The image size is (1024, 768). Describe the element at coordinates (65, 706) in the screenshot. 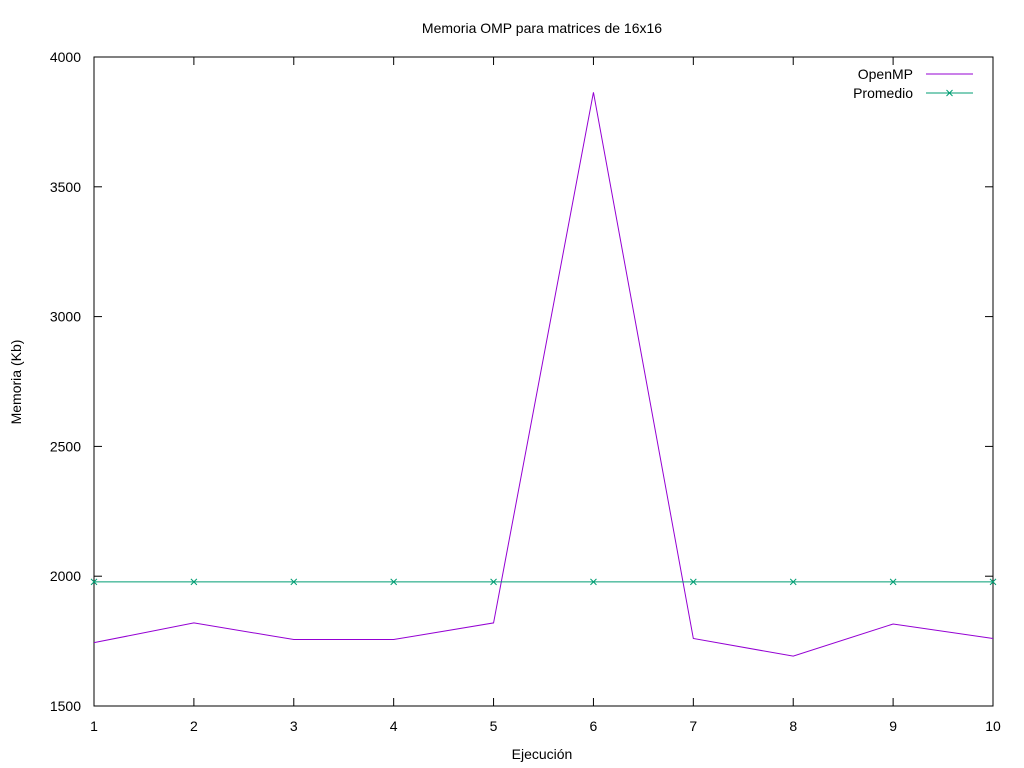

I see `y-tick-label: 1500` at that location.